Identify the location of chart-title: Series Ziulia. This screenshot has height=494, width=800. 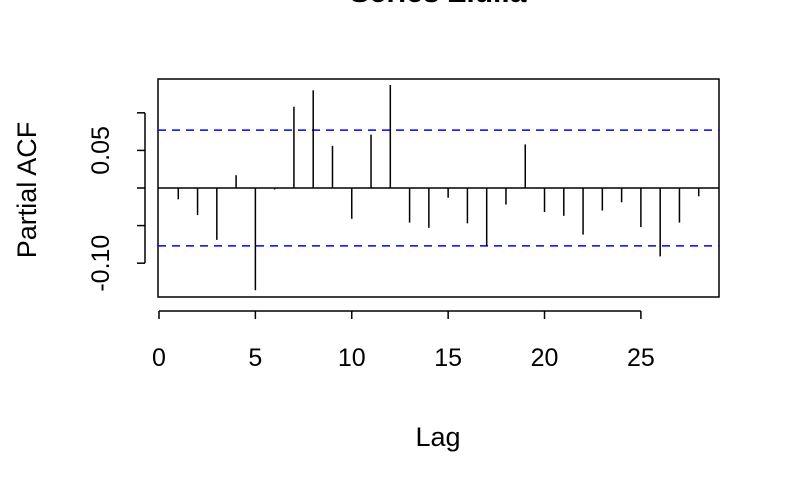
(438, 4).